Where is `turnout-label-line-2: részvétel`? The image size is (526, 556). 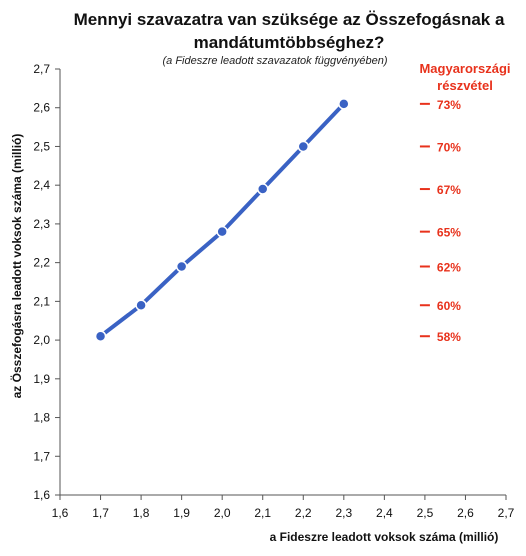
turnout-label-line-2: részvétel is located at coordinates (465, 85).